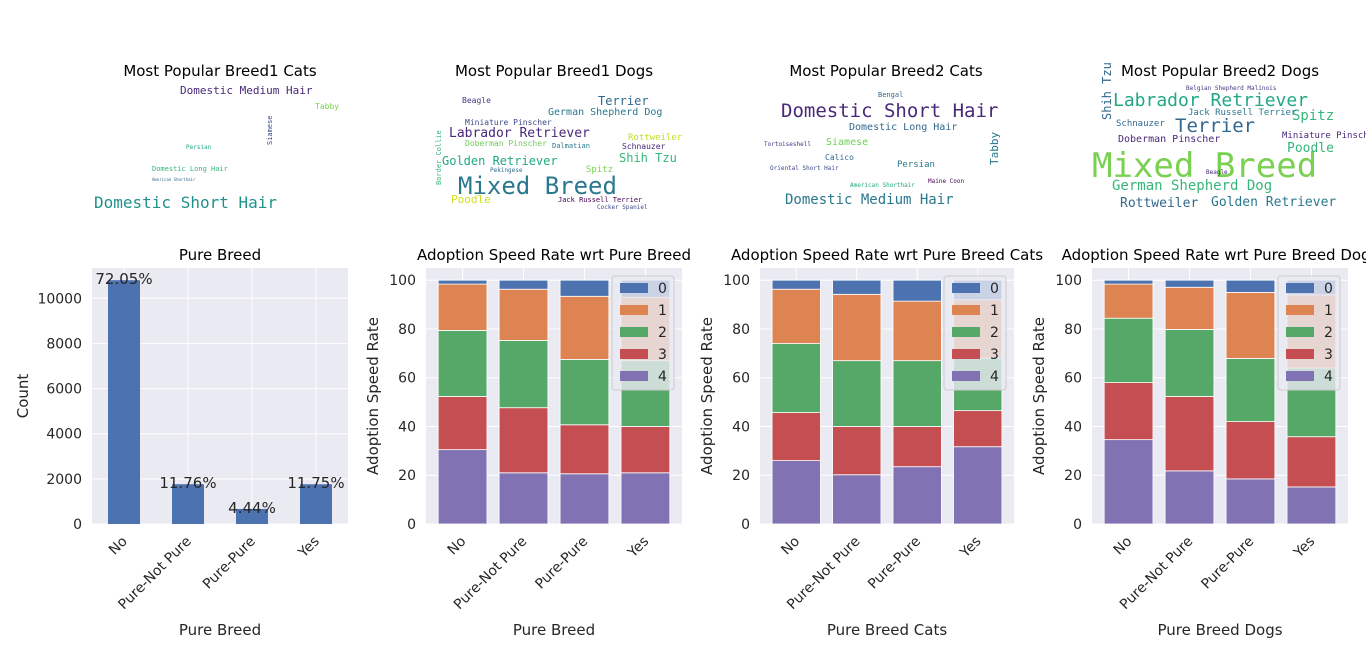 The height and width of the screenshot is (671, 1366). I want to click on word: Siamese, so click(270, 130).